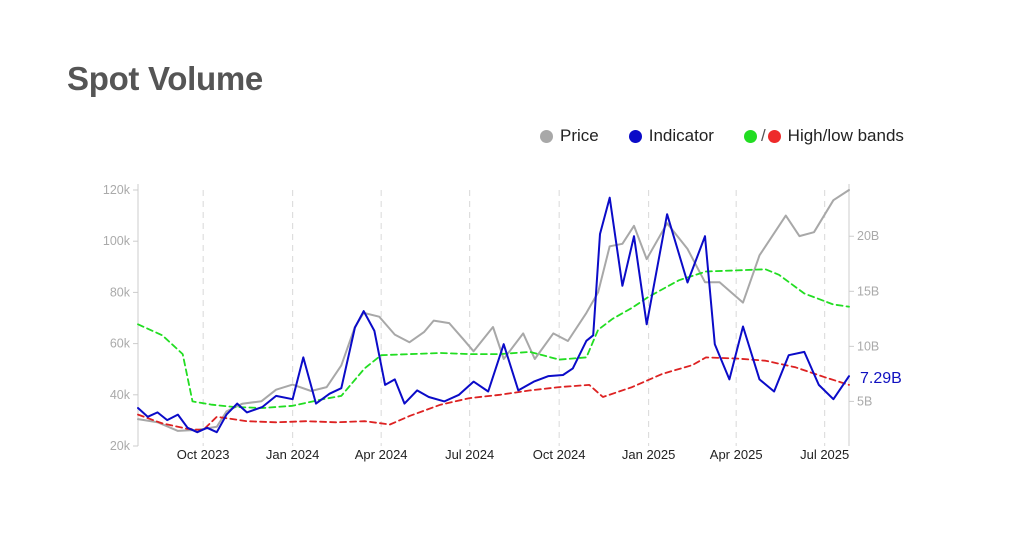 This screenshot has width=1024, height=536. What do you see at coordinates (120, 292) in the screenshot?
I see `left-axis-tick-label: 80k` at bounding box center [120, 292].